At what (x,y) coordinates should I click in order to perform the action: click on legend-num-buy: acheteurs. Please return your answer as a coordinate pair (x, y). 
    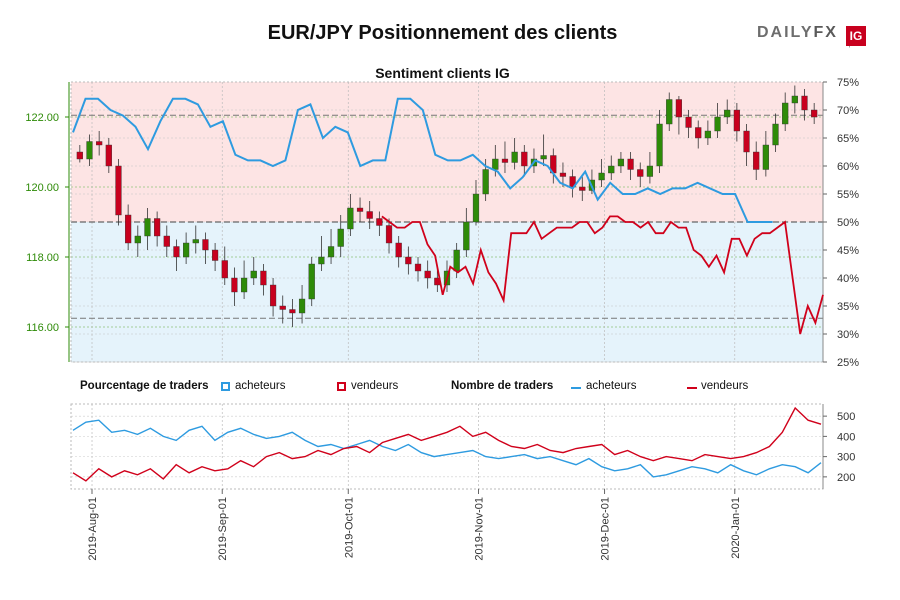
    Looking at the image, I should click on (611, 386).